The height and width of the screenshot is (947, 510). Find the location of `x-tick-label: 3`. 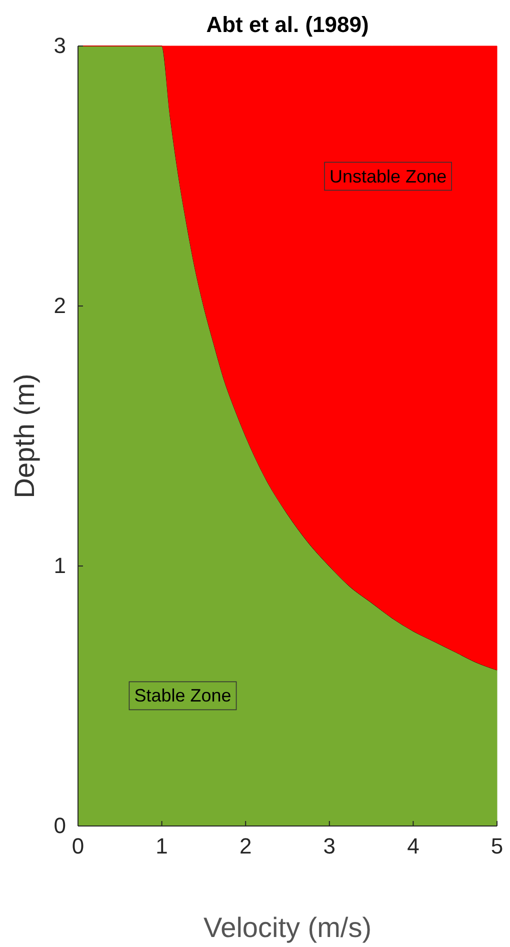

x-tick-label: 3 is located at coordinates (329, 846).